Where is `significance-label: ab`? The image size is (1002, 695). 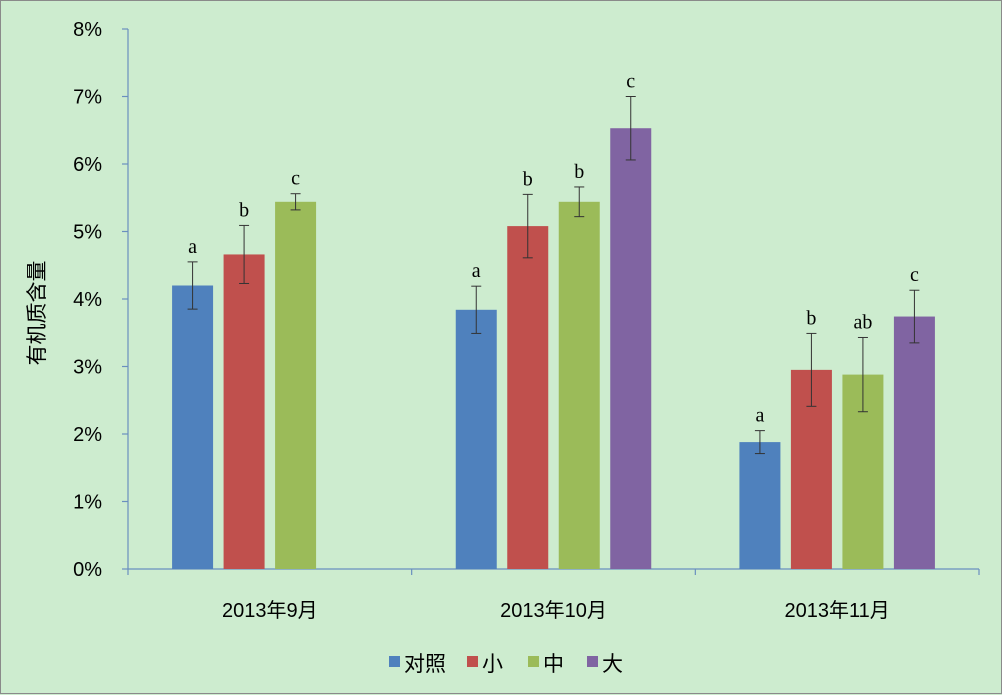
significance-label: ab is located at coordinates (862, 322).